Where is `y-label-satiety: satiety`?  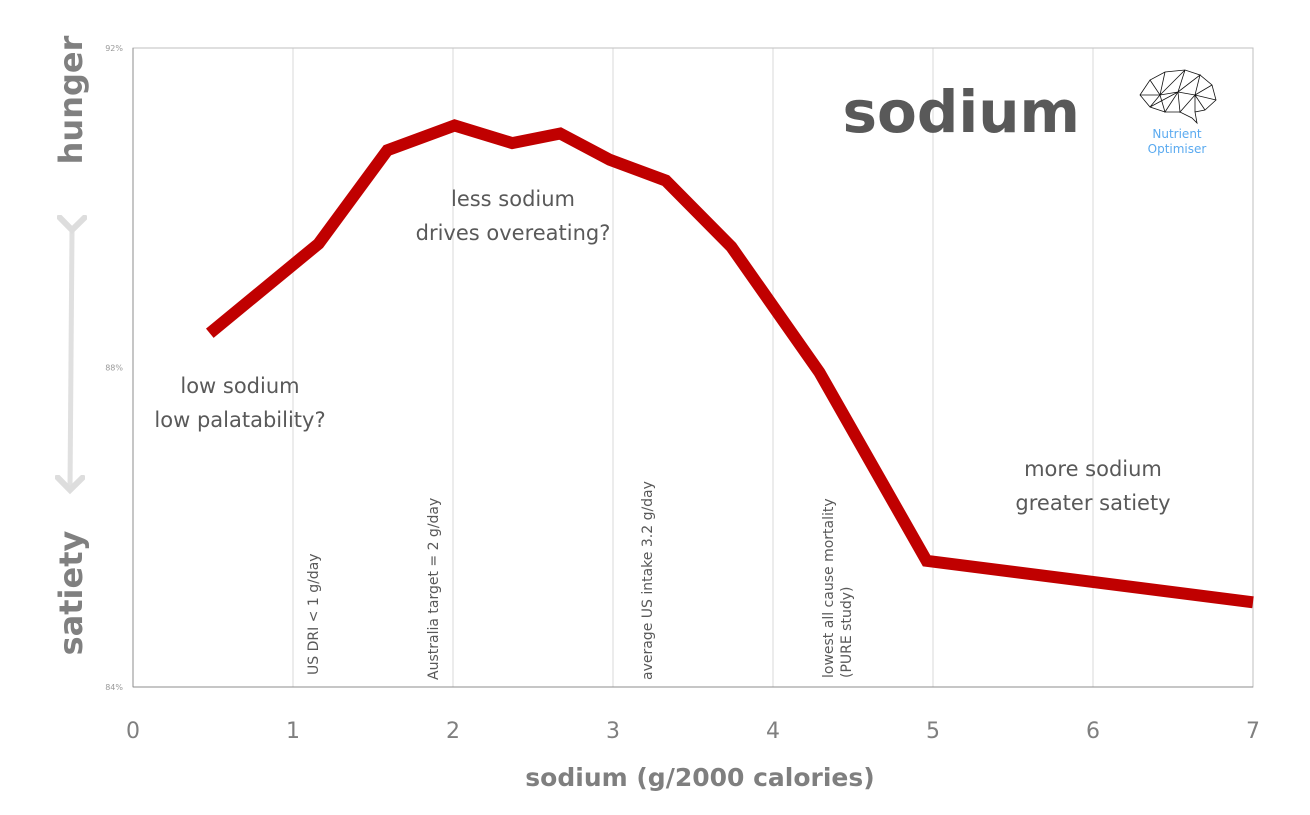 y-label-satiety: satiety is located at coordinates (71, 592).